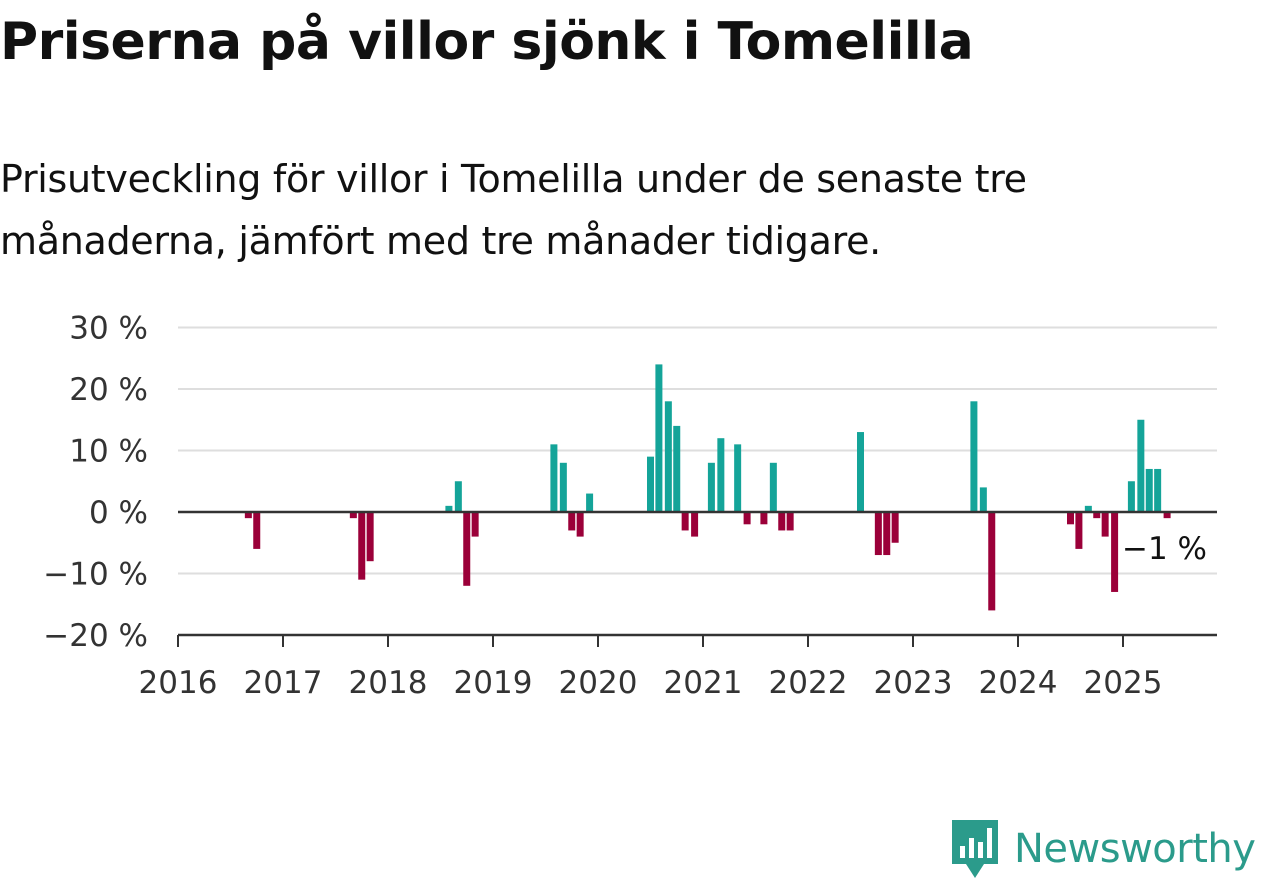  I want to click on x-tick-label: 2024, so click(1018, 683).